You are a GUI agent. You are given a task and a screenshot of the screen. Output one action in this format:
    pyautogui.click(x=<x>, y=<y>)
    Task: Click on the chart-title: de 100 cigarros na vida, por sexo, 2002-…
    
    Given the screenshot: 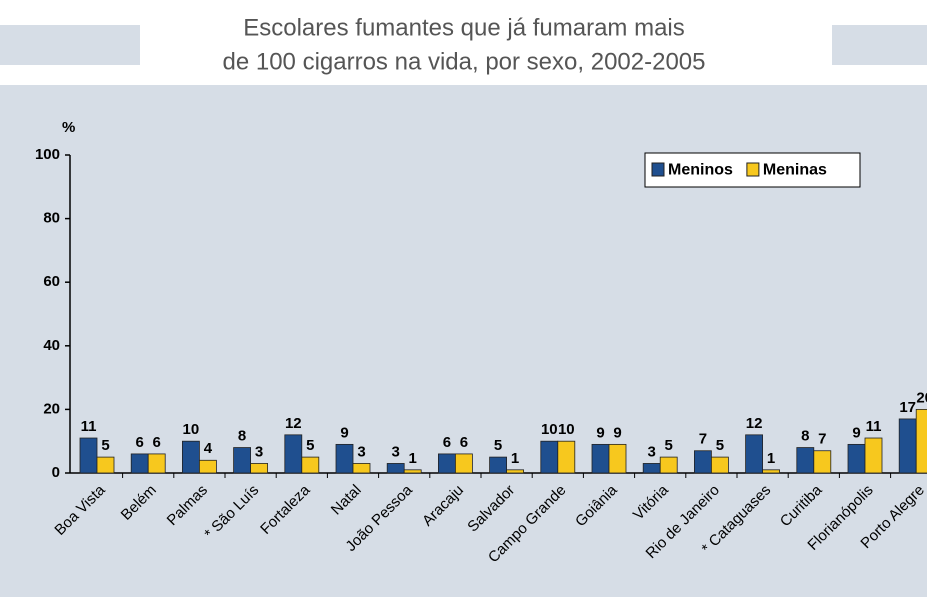 What is the action you would take?
    pyautogui.click(x=464, y=61)
    